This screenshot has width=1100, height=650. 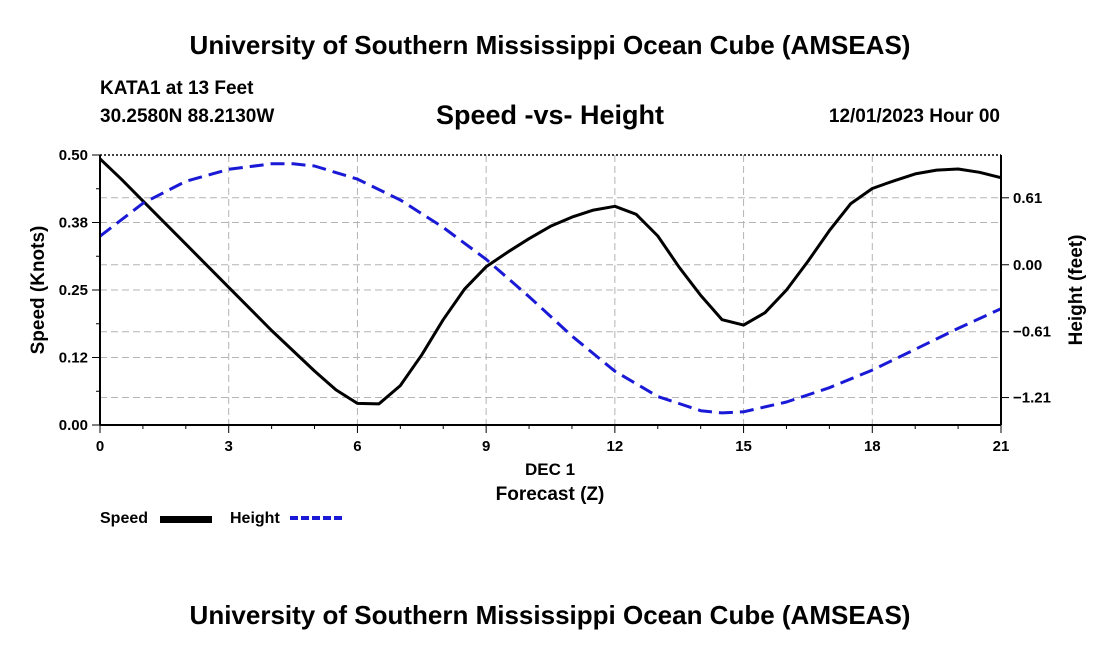 What do you see at coordinates (100, 446) in the screenshot?
I see `x-tick-label: 0` at bounding box center [100, 446].